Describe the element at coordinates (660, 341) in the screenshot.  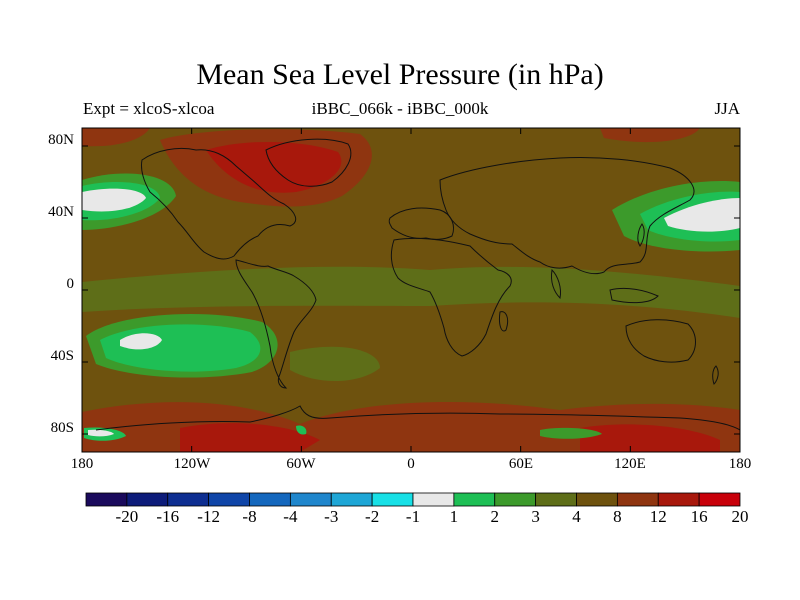
I see `australia-coast` at that location.